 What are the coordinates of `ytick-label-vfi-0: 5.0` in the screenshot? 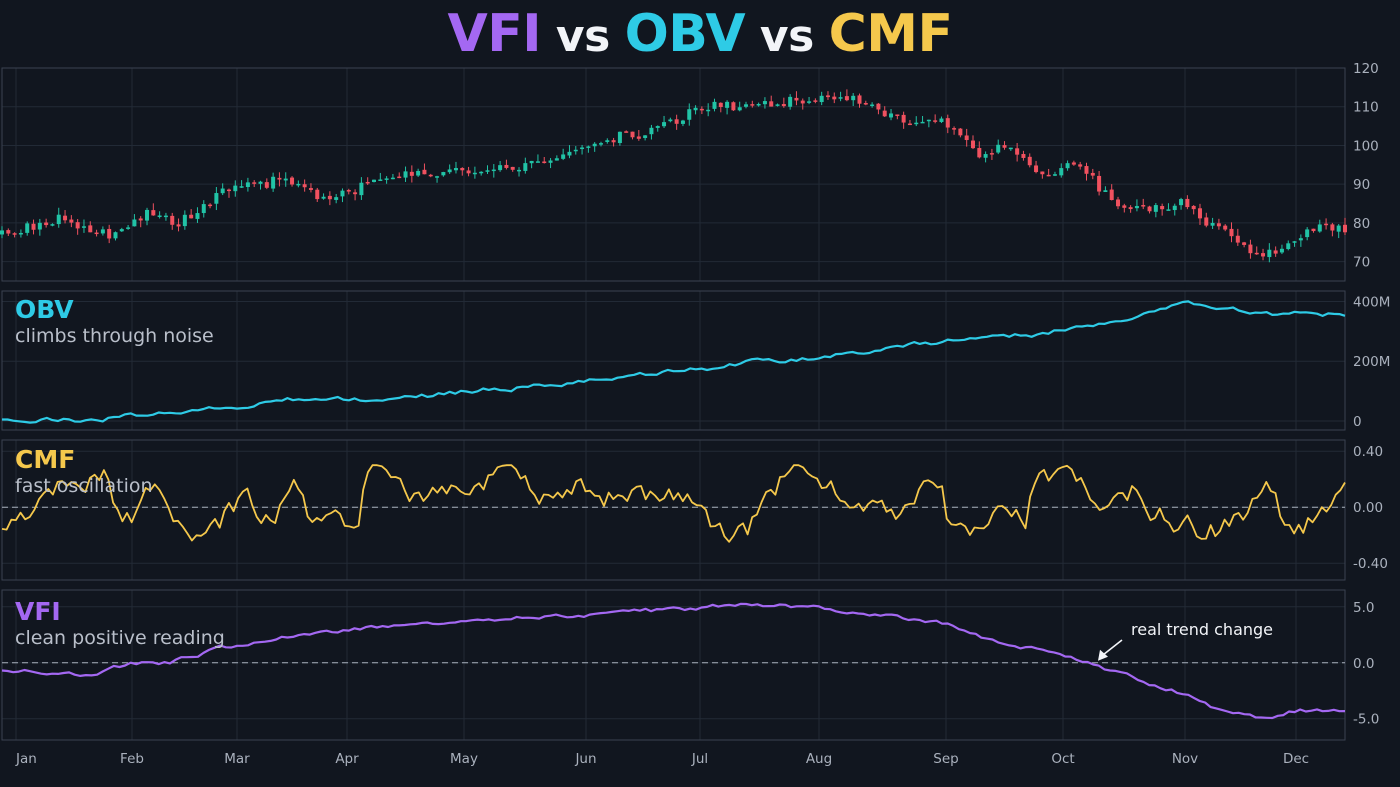 It's located at (1363, 608).